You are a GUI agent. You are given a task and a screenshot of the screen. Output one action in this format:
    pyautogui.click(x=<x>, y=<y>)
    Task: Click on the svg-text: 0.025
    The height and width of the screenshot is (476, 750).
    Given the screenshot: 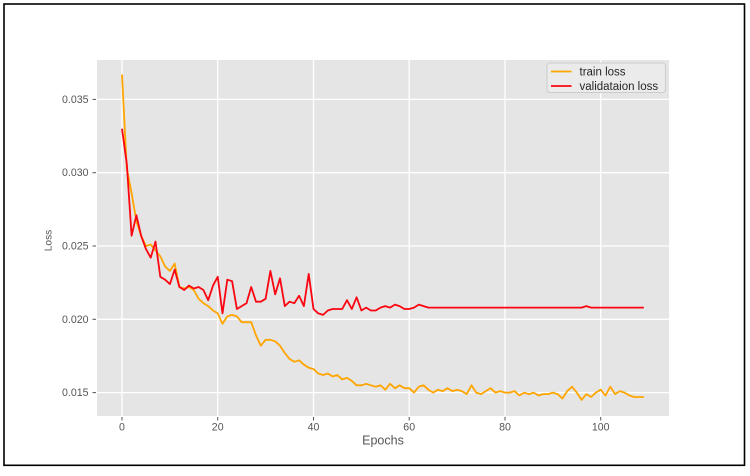 What is the action you would take?
    pyautogui.click(x=75, y=247)
    